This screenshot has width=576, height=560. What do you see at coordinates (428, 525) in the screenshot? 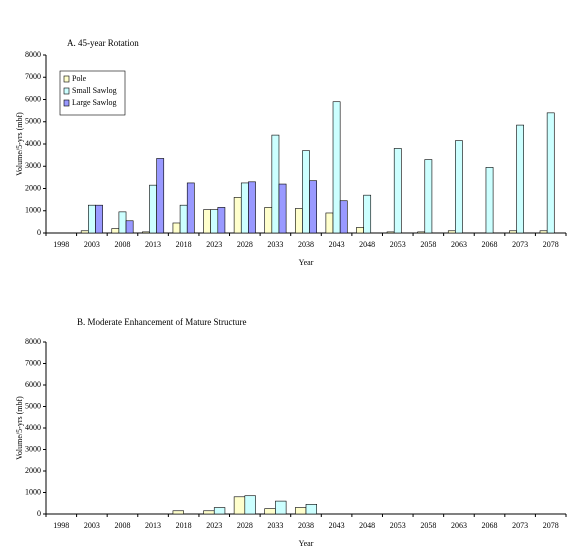
I see `x-tick-label: 2058` at bounding box center [428, 525].